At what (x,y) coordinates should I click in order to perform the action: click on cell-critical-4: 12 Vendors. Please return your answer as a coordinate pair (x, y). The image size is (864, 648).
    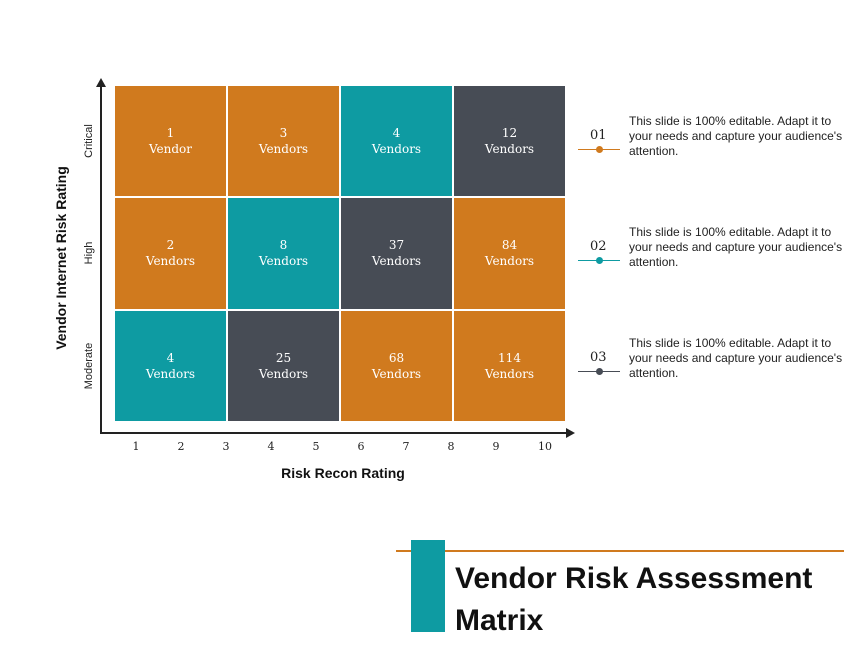
    Looking at the image, I should click on (509, 141).